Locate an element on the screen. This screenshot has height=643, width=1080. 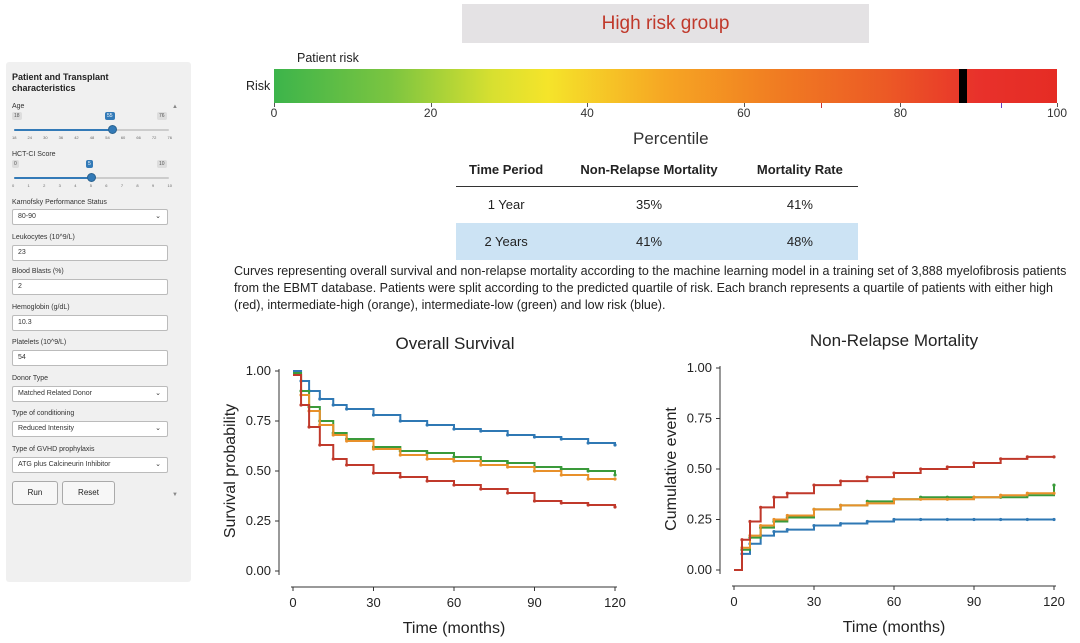
x-tick-label: 120 is located at coordinates (1054, 601).